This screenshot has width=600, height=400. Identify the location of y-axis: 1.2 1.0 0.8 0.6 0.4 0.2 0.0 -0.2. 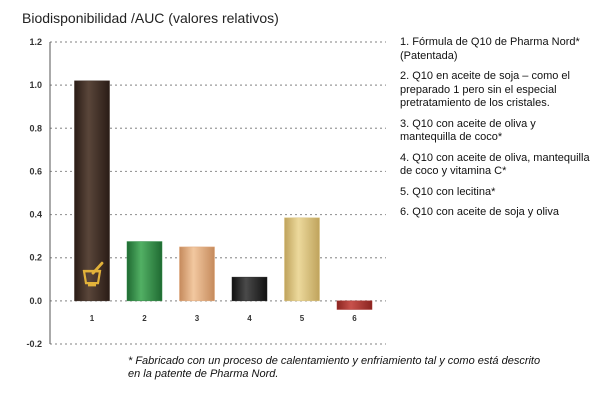
(38, 193).